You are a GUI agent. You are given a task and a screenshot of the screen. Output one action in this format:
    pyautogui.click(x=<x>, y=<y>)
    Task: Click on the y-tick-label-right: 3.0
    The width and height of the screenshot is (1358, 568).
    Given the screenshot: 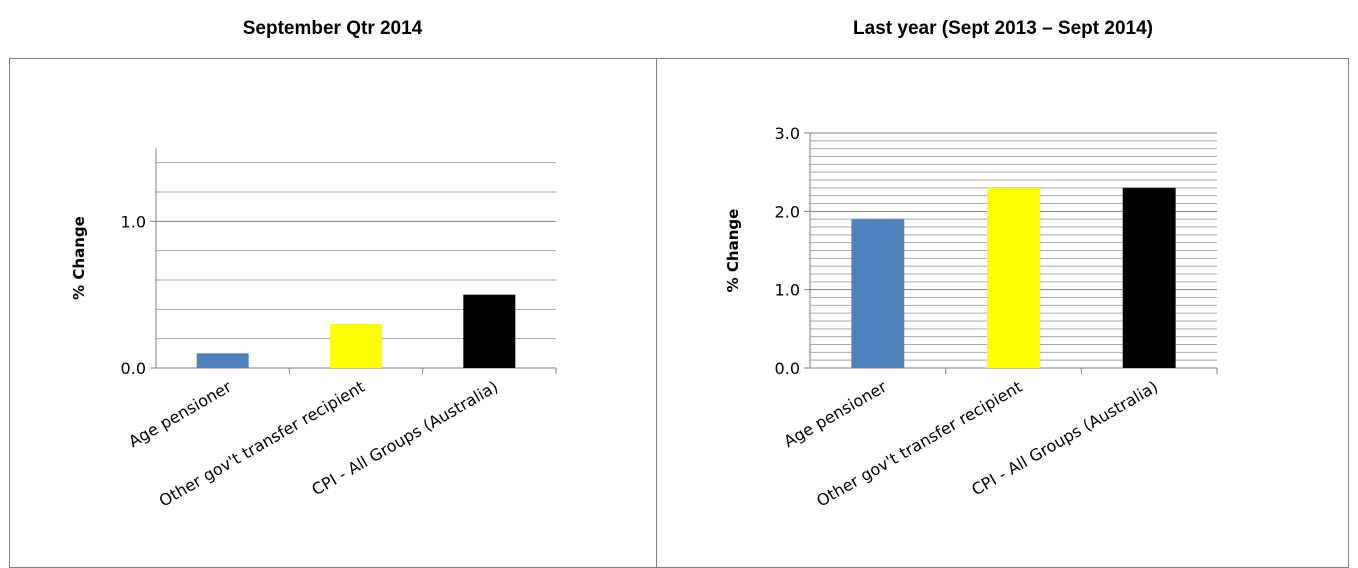 What is the action you would take?
    pyautogui.click(x=787, y=133)
    